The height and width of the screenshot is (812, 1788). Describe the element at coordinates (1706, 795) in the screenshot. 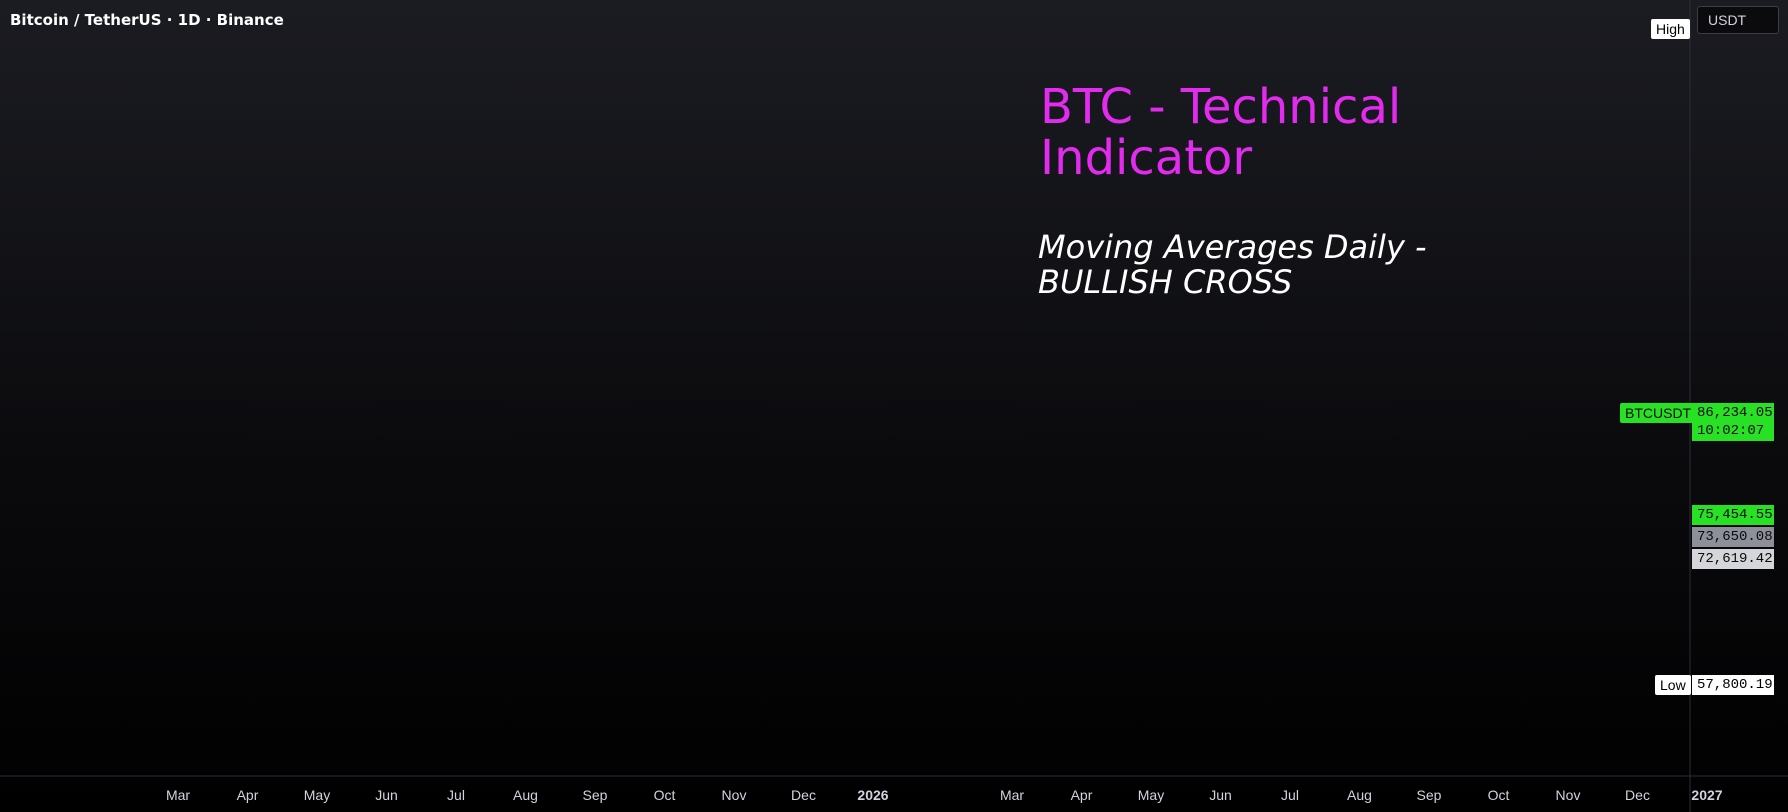

I see `time-tick-label: 2027` at that location.